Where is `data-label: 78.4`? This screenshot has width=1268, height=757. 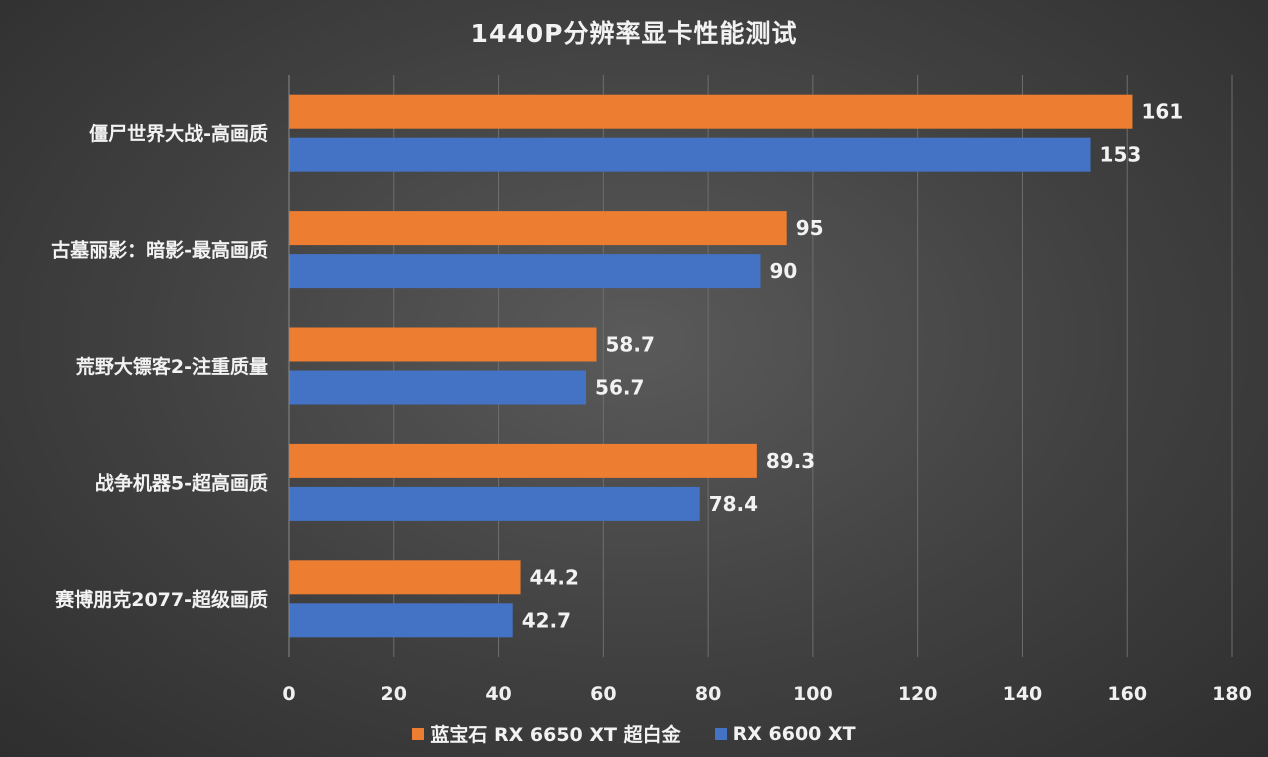
data-label: 78.4 is located at coordinates (733, 504).